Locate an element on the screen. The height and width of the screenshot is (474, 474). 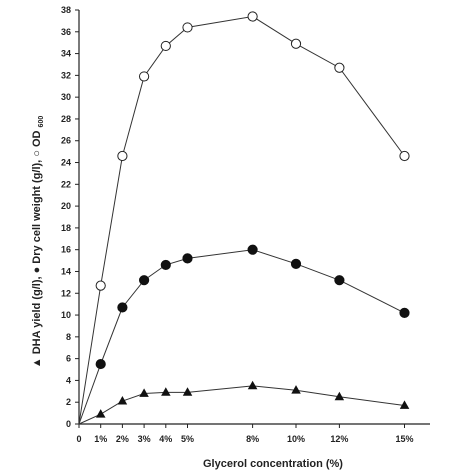
x-tick-label: 15% is located at coordinates (404, 439).